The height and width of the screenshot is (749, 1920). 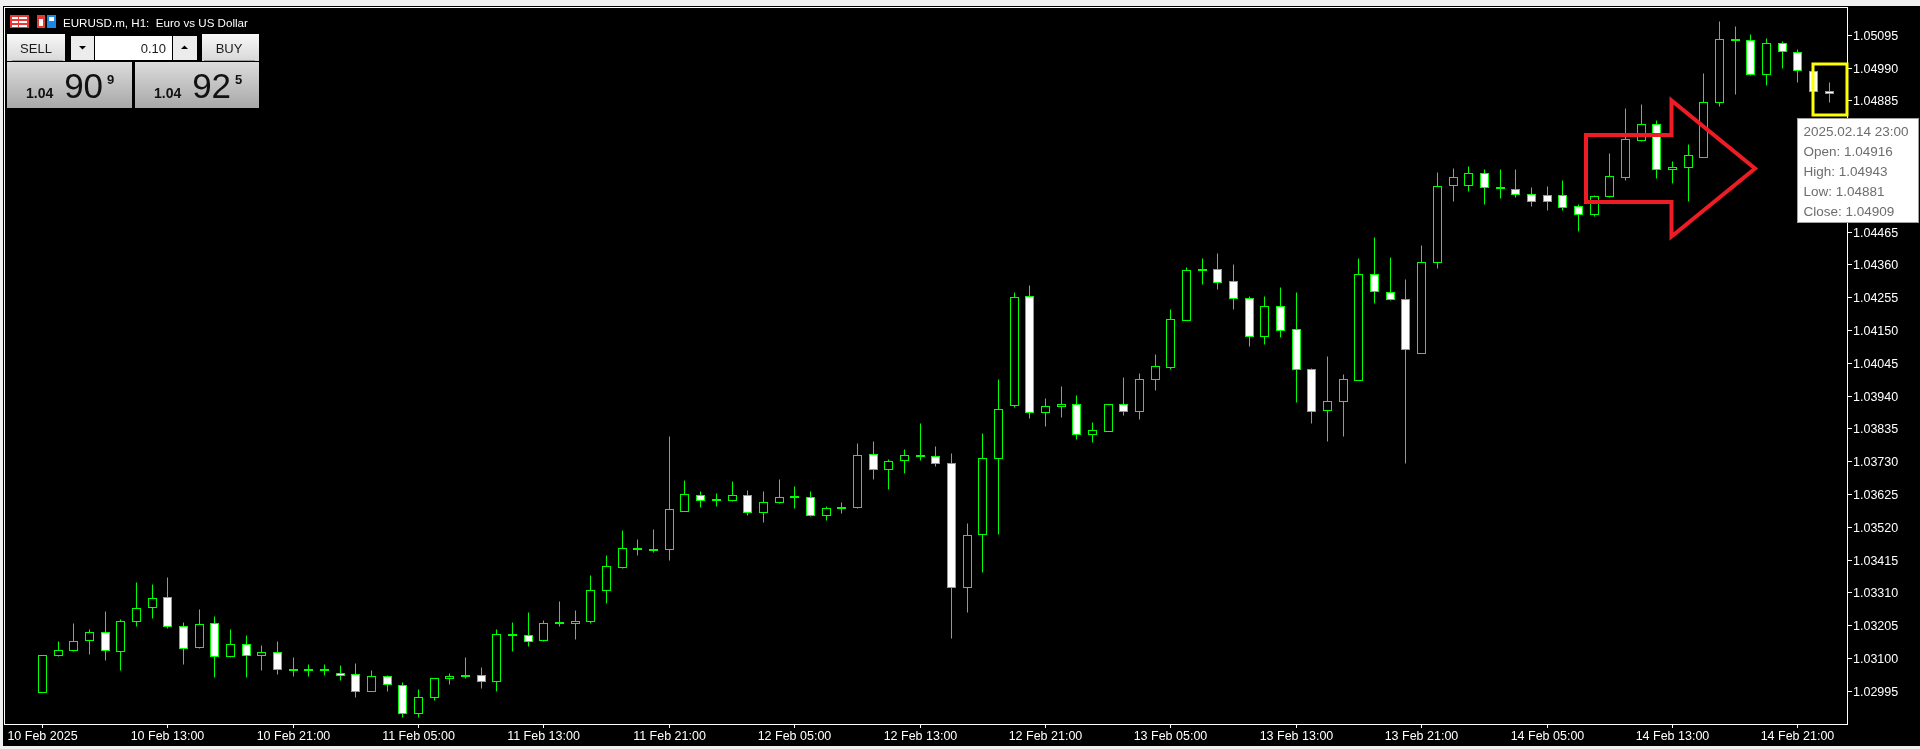 What do you see at coordinates (1045, 735) in the screenshot?
I see `x-tick-label: 12 Feb 21:00` at bounding box center [1045, 735].